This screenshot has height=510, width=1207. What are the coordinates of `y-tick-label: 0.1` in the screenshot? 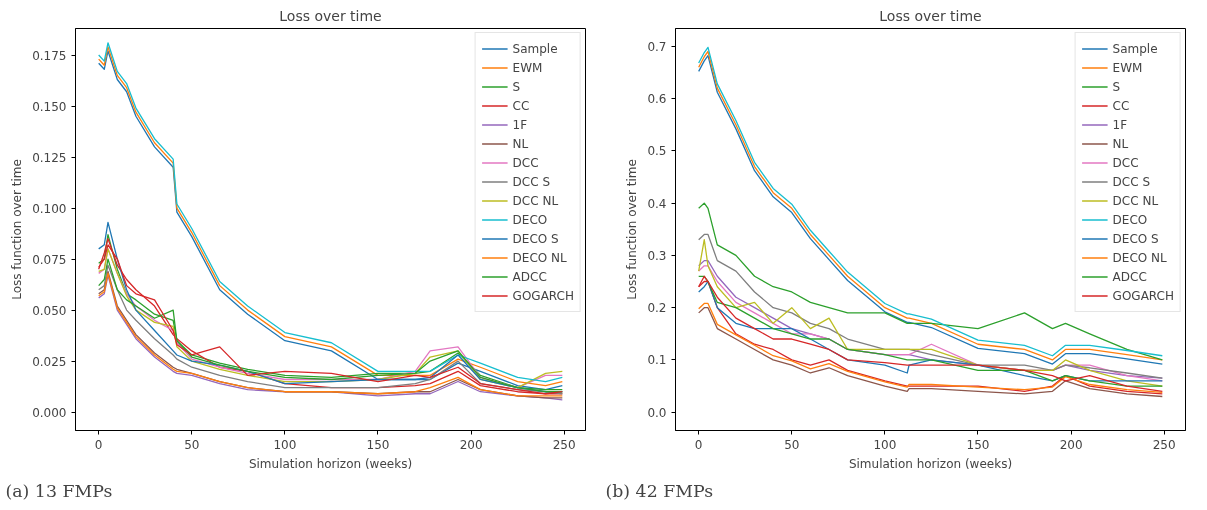 It's located at (657, 360).